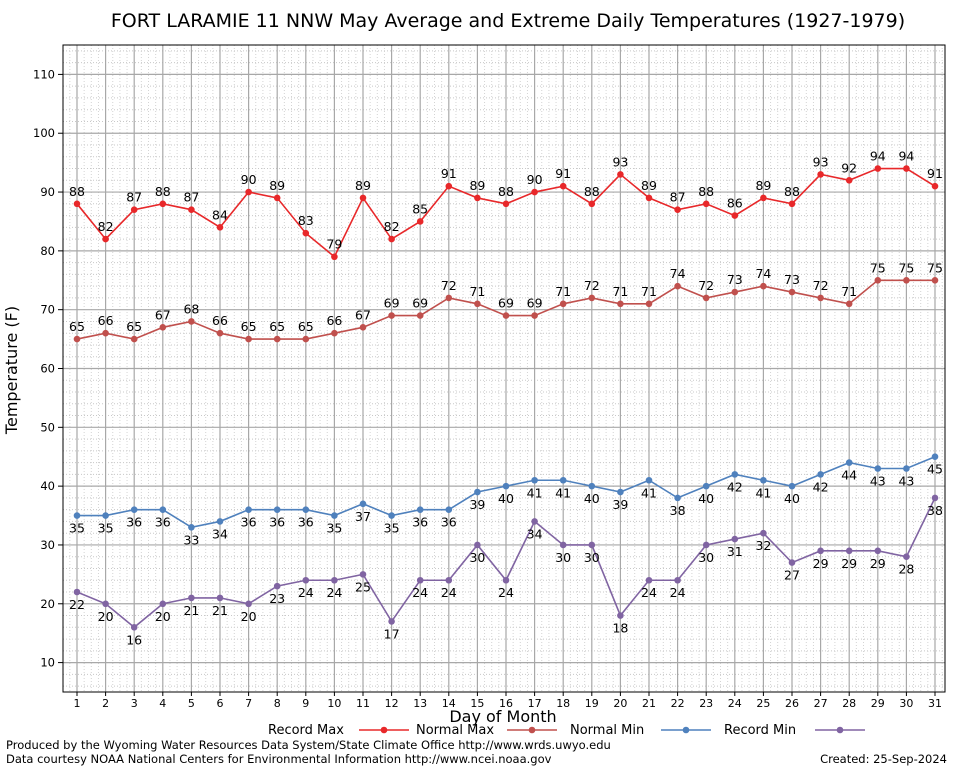  What do you see at coordinates (277, 326) in the screenshot?
I see `normal-max-data-label: 65` at bounding box center [277, 326].